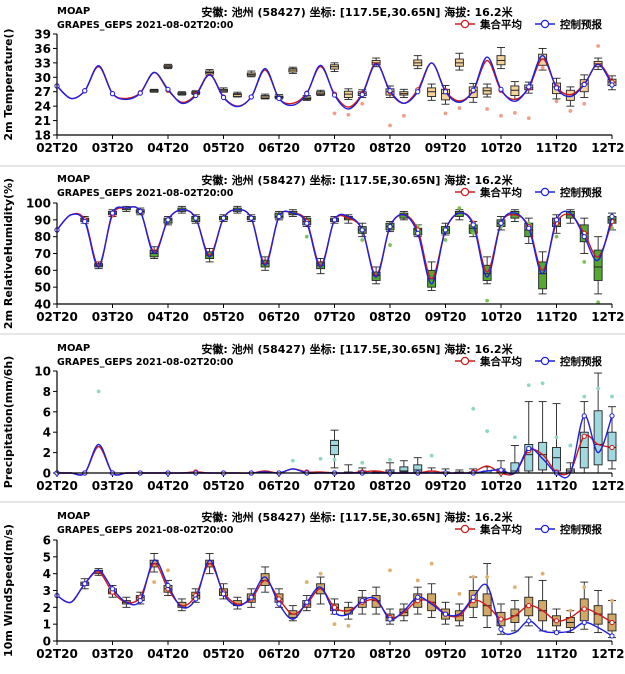 The image size is (625, 674). What do you see at coordinates (8, 253) in the screenshot?
I see `humidity-y-axis-label: 2m RelativeHumidity(%)` at bounding box center [8, 253].